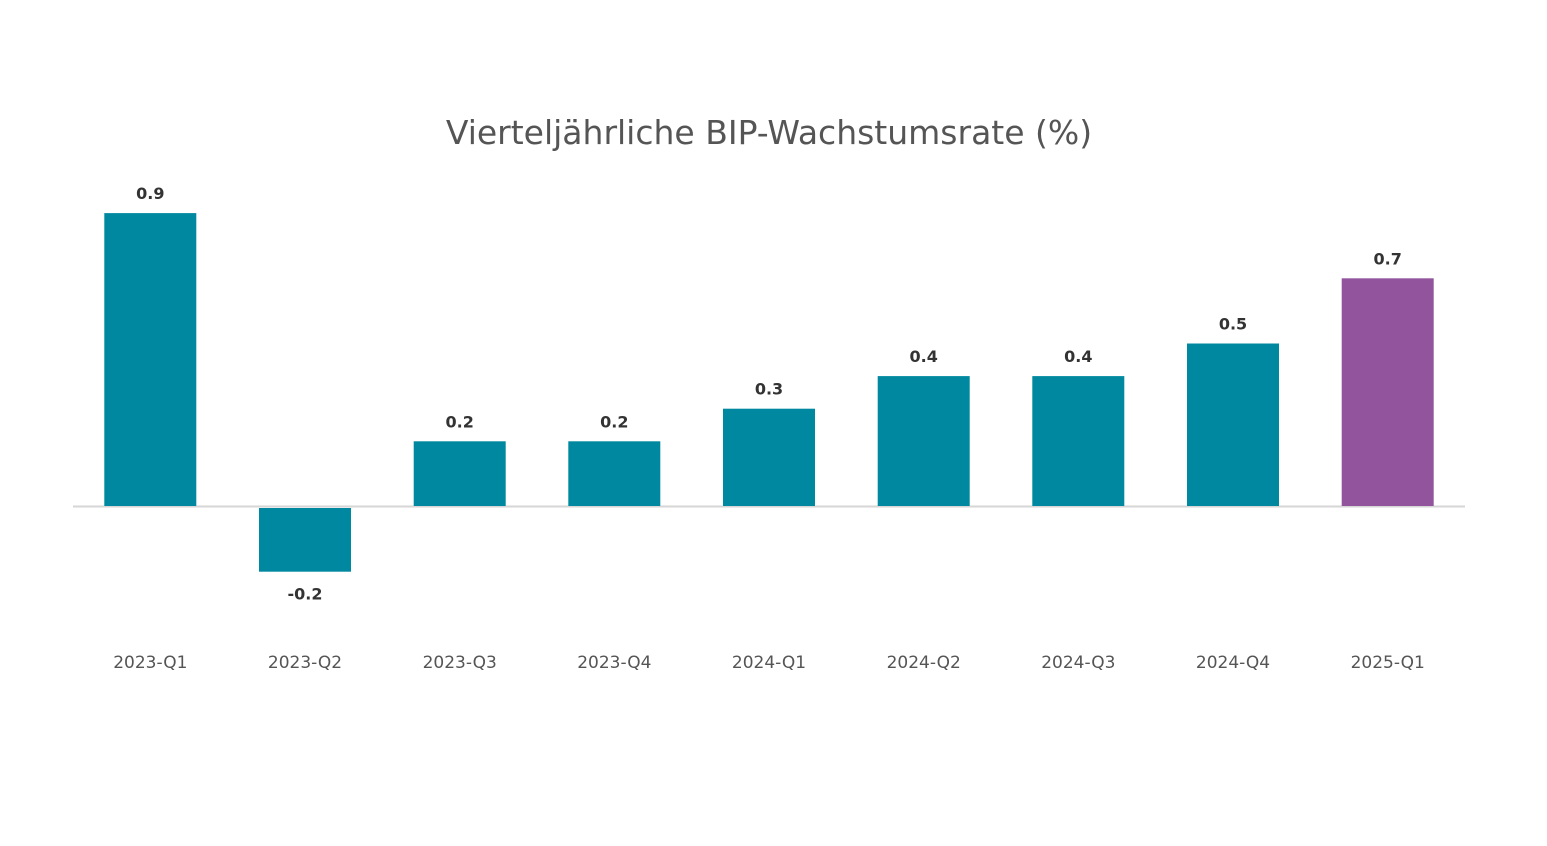 The image size is (1547, 846). What do you see at coordinates (150, 359) in the screenshot?
I see `bar-2023-q1` at bounding box center [150, 359].